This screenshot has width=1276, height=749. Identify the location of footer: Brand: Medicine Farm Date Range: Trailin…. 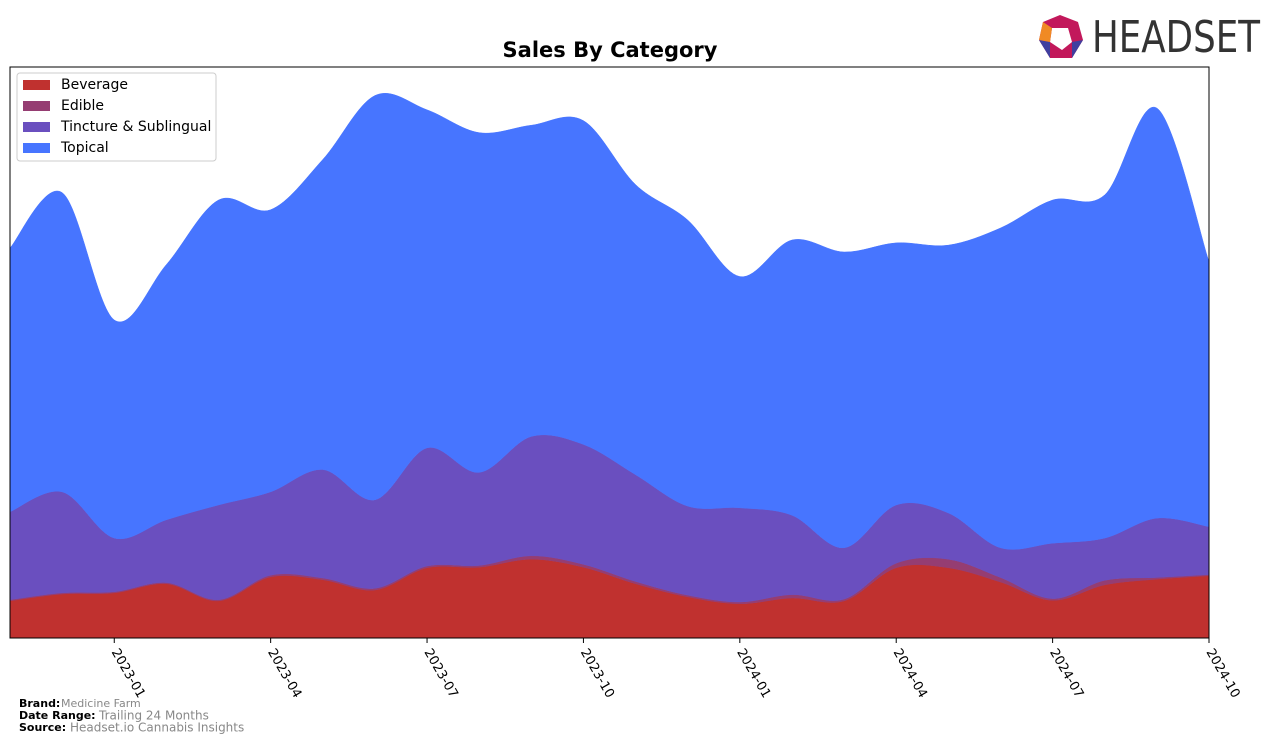
(131, 716).